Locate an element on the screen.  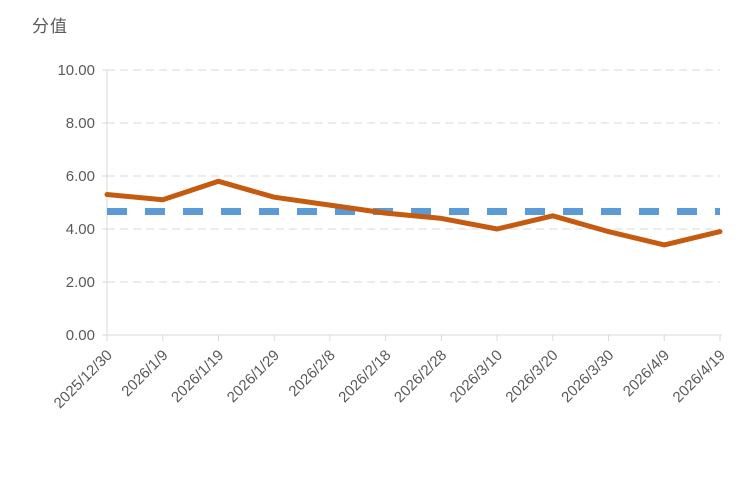
y-axis-label: 2.00 is located at coordinates (80, 282).